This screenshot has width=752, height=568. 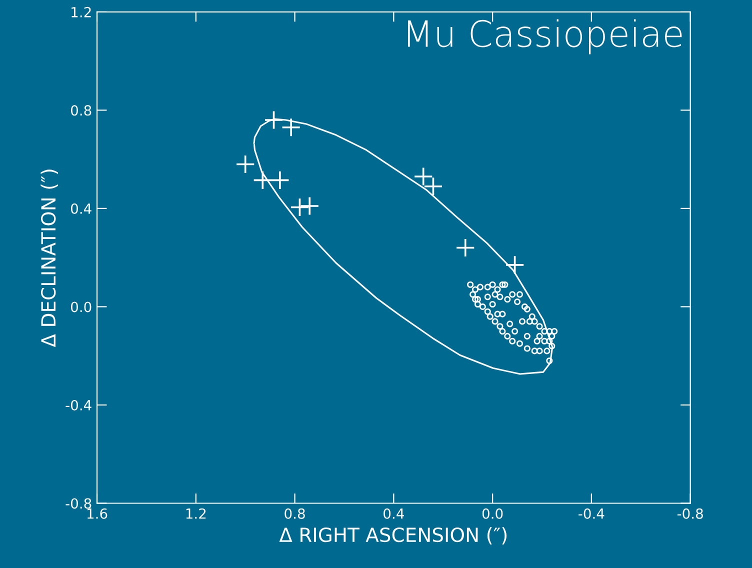 What do you see at coordinates (81, 110) in the screenshot?
I see `y-tick-label: 0.8` at bounding box center [81, 110].